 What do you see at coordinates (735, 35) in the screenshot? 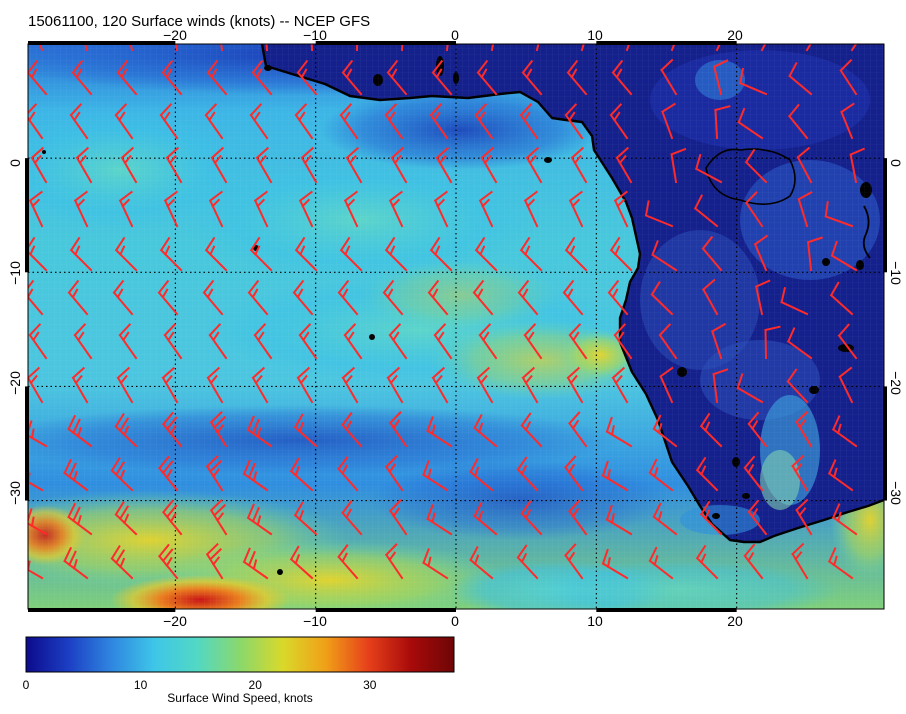
I see `top-tick-label: 20` at bounding box center [735, 35].